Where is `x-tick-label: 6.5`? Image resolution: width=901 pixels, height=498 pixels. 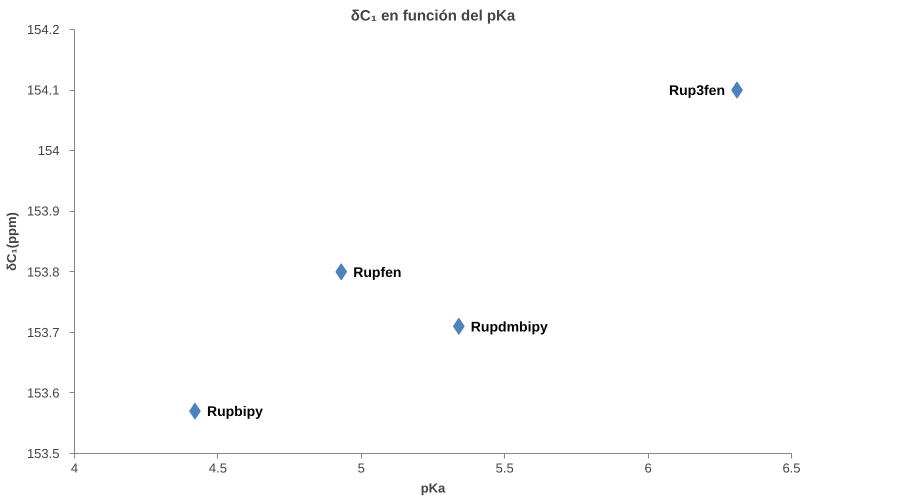
x-tick-label: 6.5 is located at coordinates (791, 468).